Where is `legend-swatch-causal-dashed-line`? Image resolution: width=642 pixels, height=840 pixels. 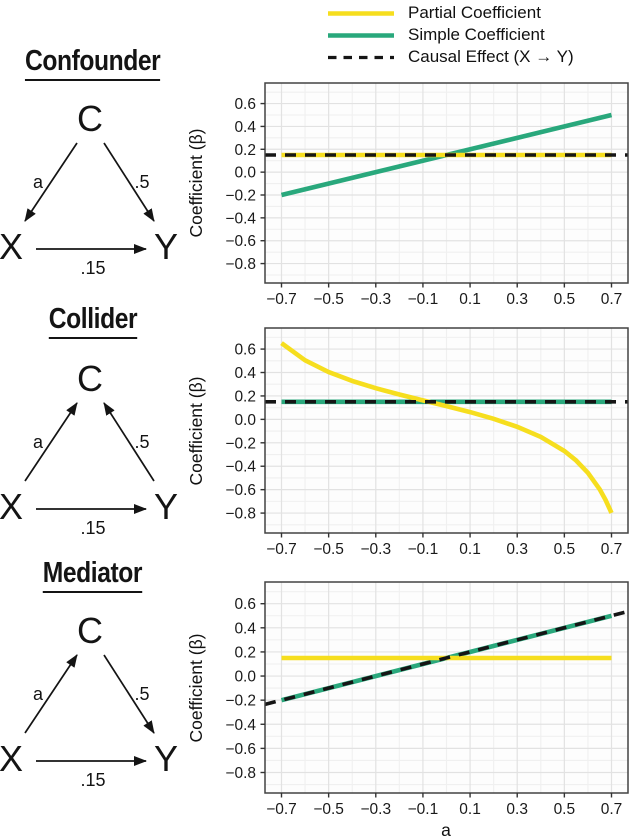 legend-swatch-causal-dashed-line is located at coordinates (361, 57).